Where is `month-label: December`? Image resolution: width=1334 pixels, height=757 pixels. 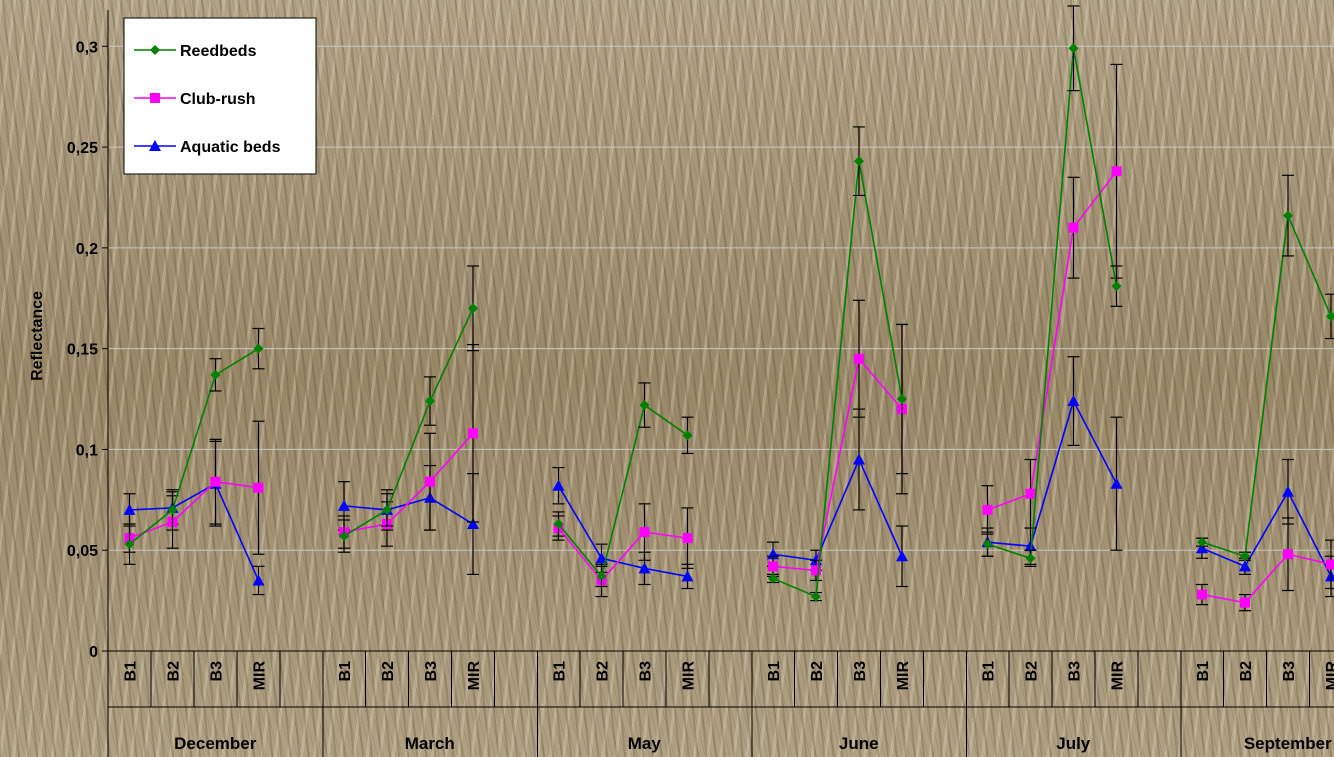
month-label: December is located at coordinates (215, 743).